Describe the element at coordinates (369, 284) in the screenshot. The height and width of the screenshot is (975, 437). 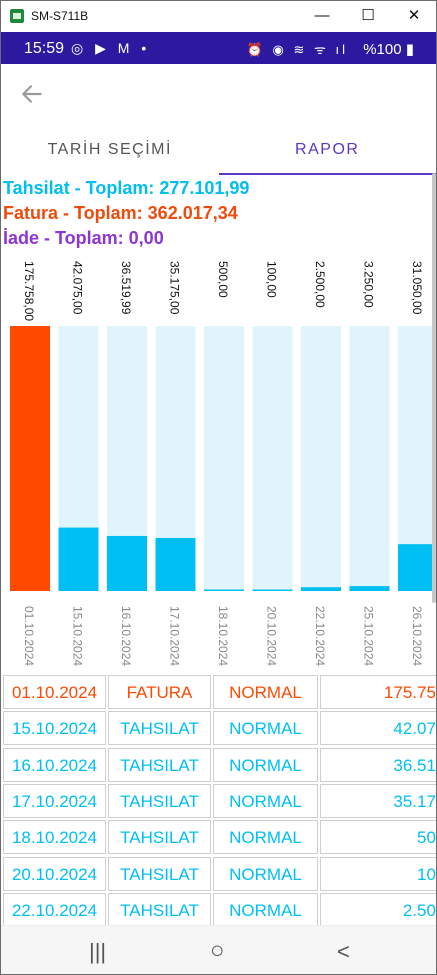
I see `chart-value-label: 3.250,00` at that location.